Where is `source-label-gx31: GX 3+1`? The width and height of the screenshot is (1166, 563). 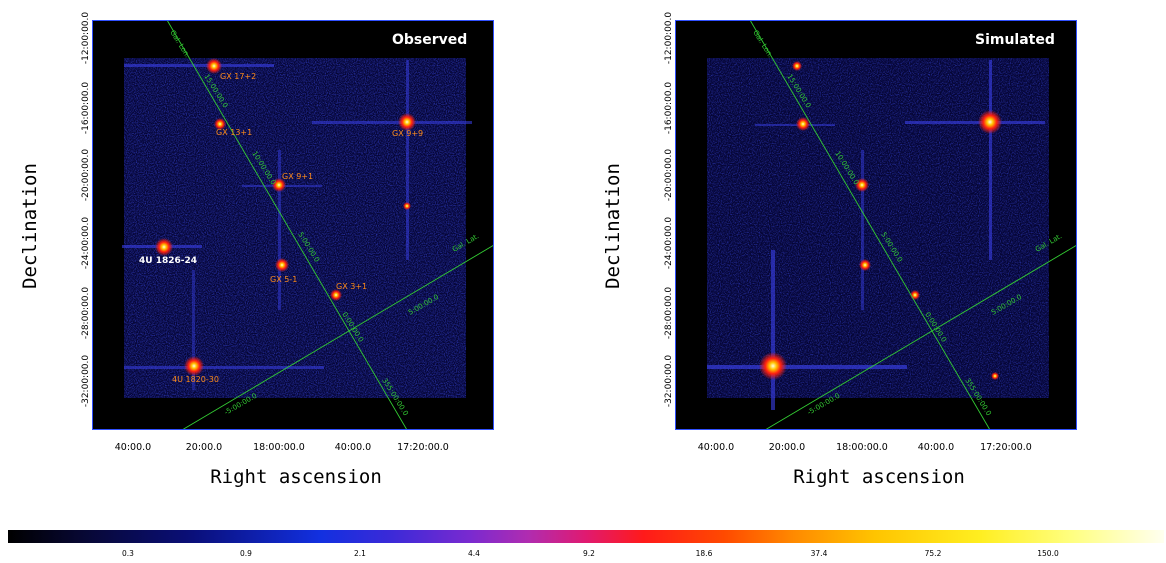 source-label-gx31: GX 3+1 is located at coordinates (351, 286).